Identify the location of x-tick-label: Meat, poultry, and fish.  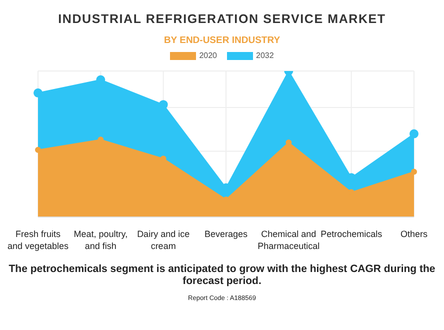
(101, 240).